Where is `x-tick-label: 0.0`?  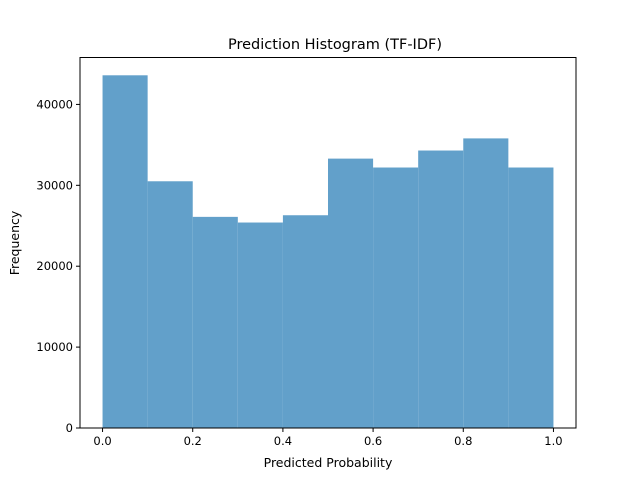
x-tick-label: 0.0 is located at coordinates (102, 441).